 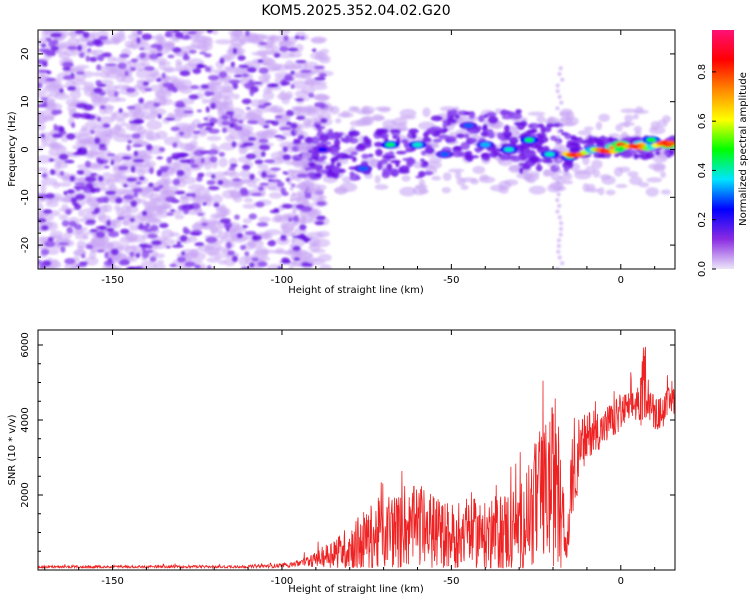 I want to click on colorbar-label: Normalized spectral amplitude, so click(x=743, y=149).